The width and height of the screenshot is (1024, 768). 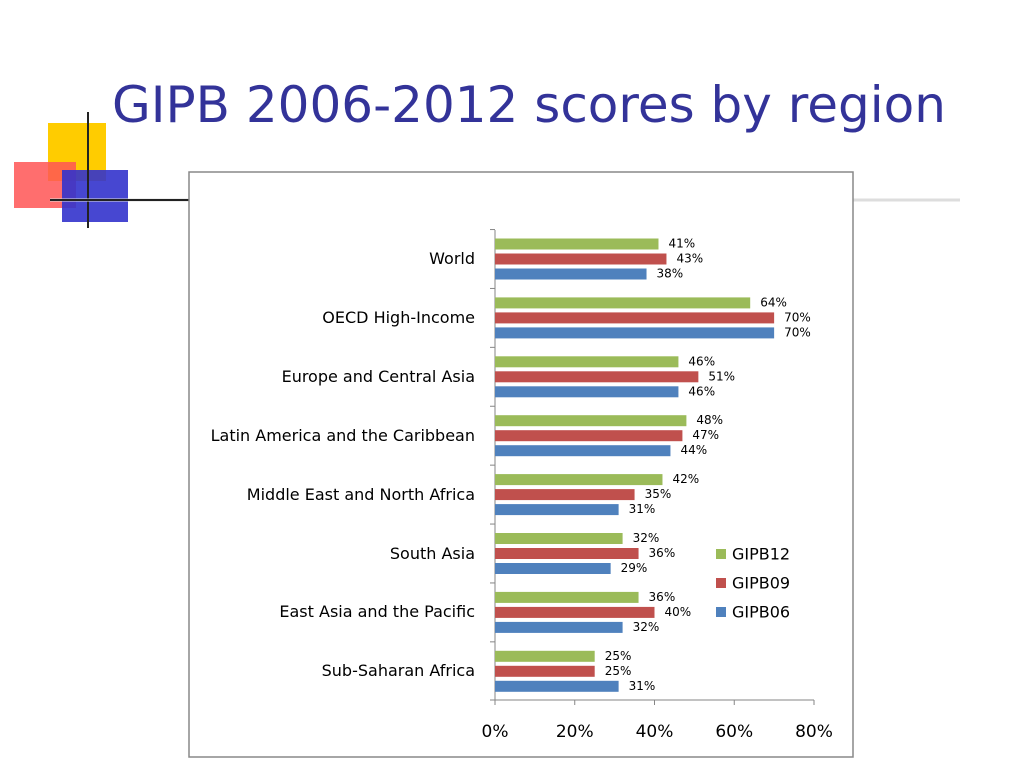 I want to click on value-label: 43%, so click(x=689, y=259).